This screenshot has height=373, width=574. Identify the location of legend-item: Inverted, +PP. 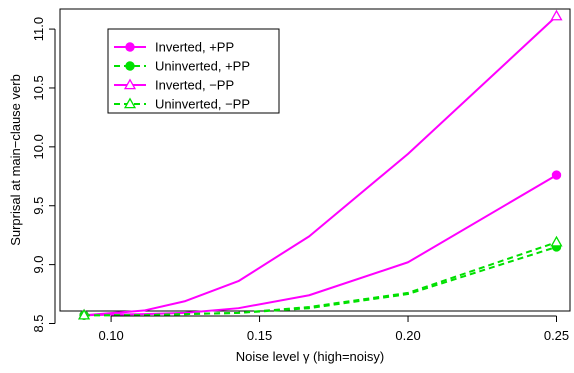
(174, 47).